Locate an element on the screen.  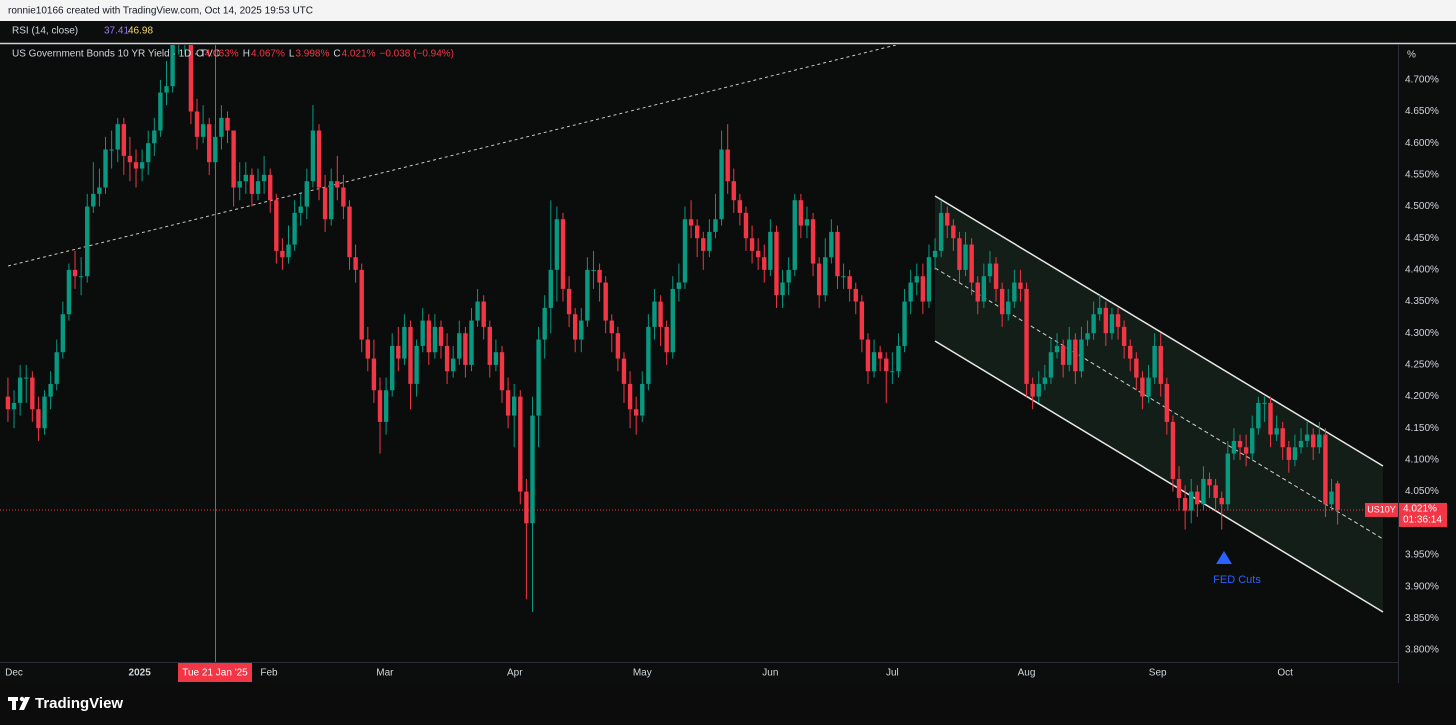
y-tick-label: 4.550% is located at coordinates (1422, 175).